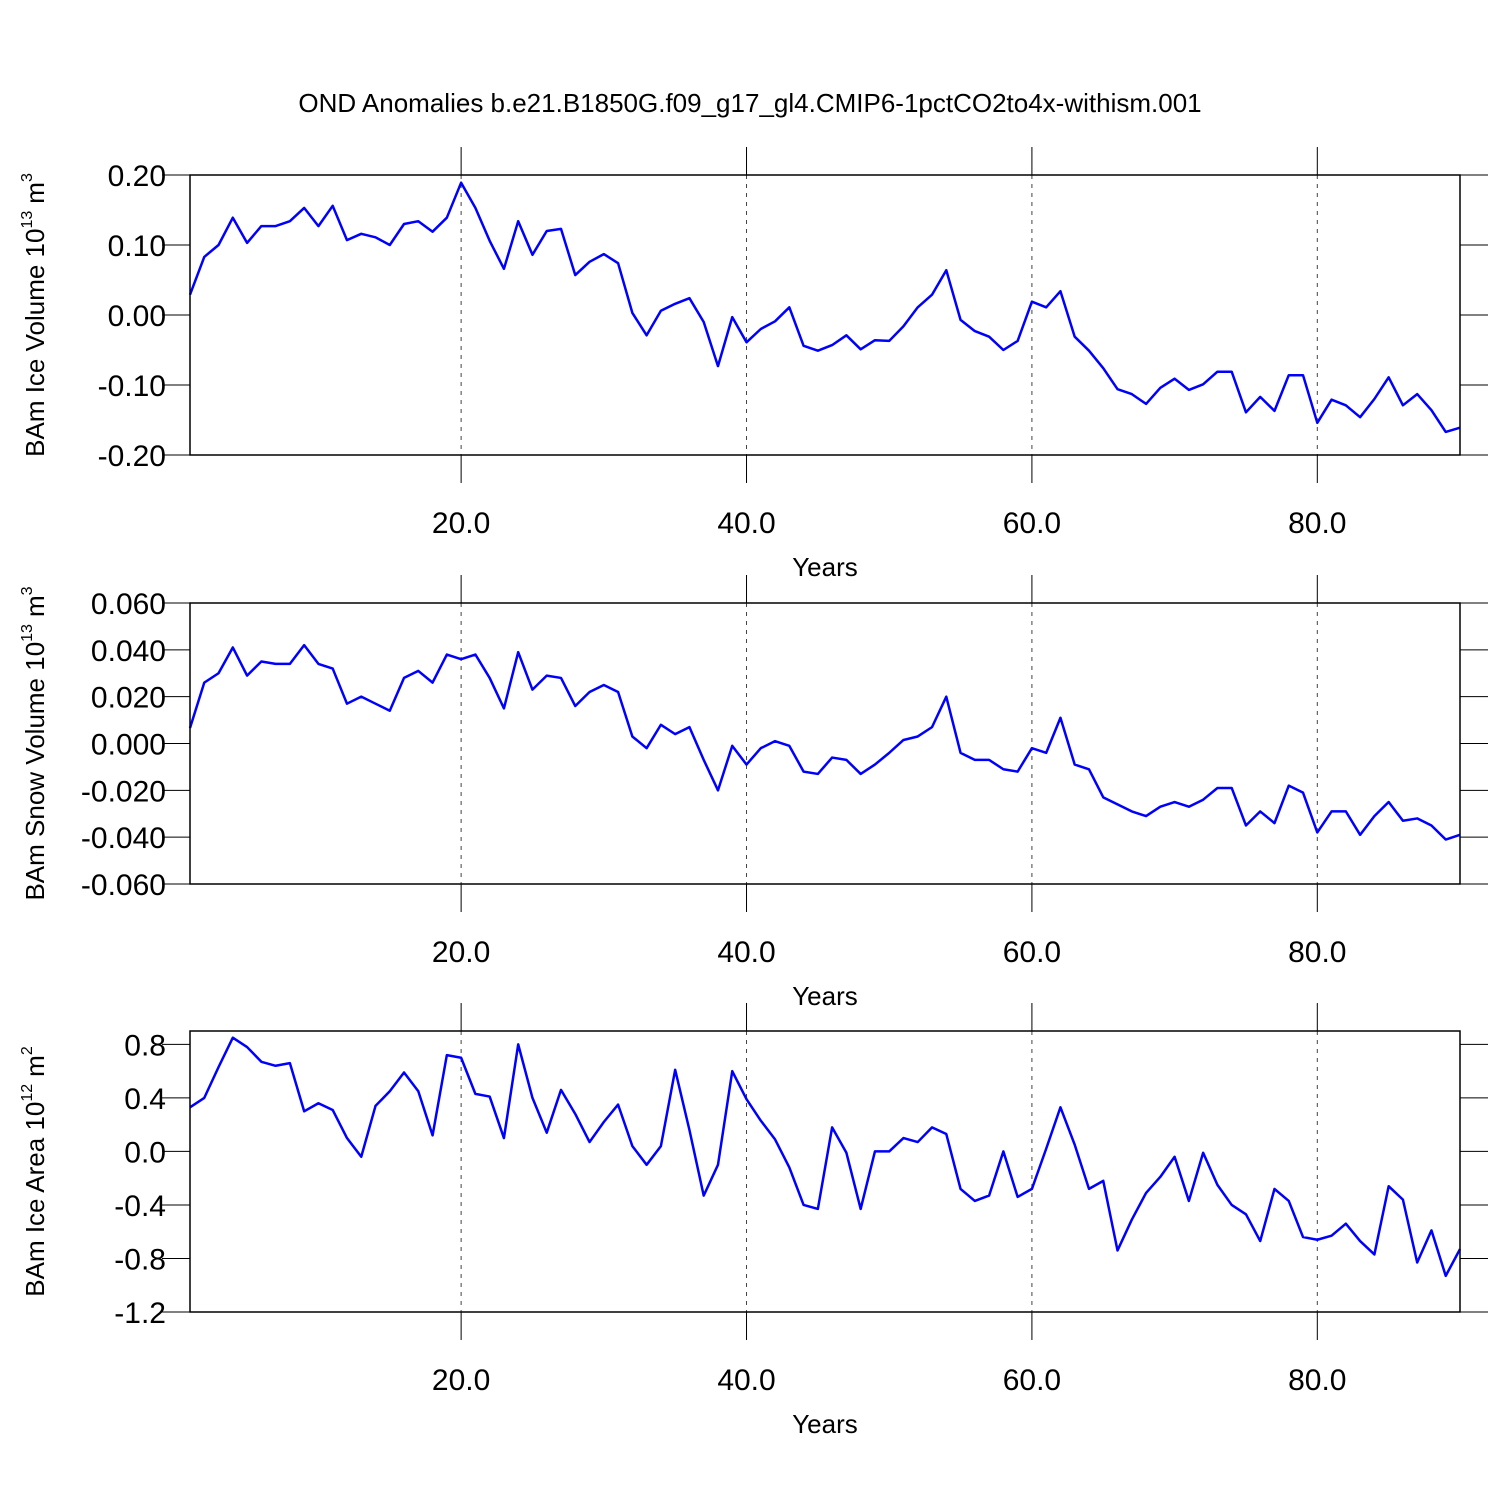  I want to click on y-tick-label: 0.000, so click(128, 745).